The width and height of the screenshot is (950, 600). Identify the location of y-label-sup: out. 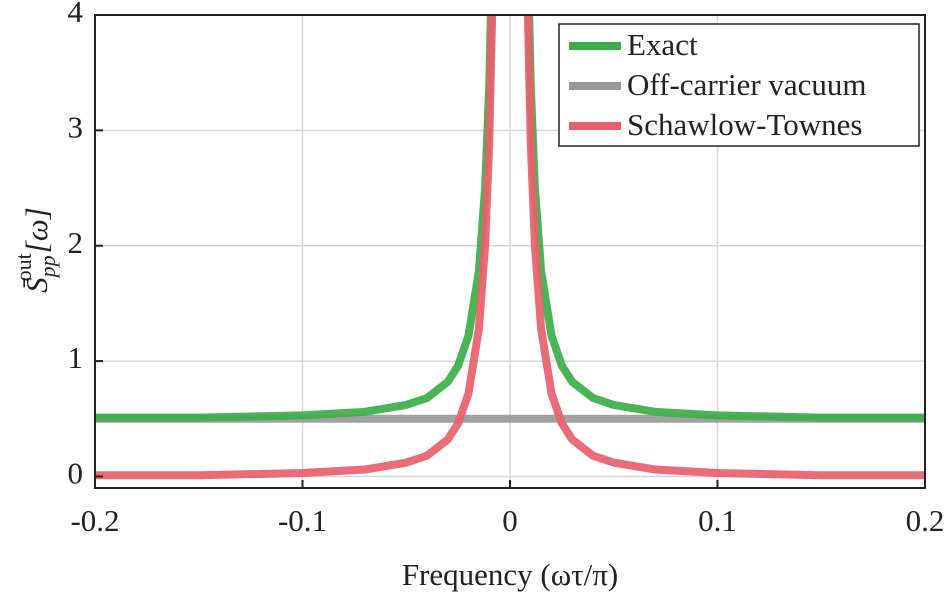
(23, 267).